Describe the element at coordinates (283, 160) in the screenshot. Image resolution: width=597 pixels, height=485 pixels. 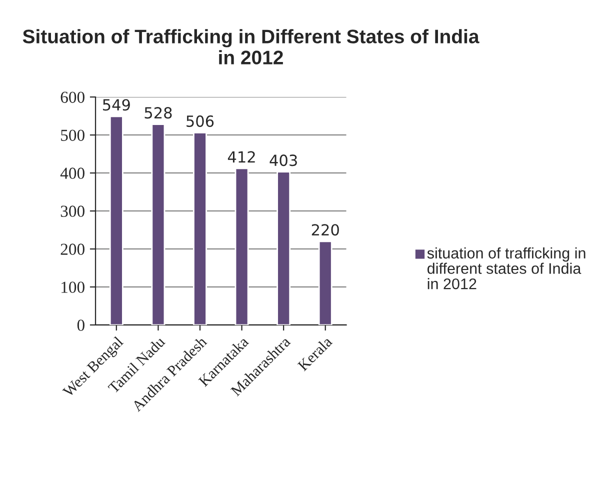
I see `data-label: 403` at that location.